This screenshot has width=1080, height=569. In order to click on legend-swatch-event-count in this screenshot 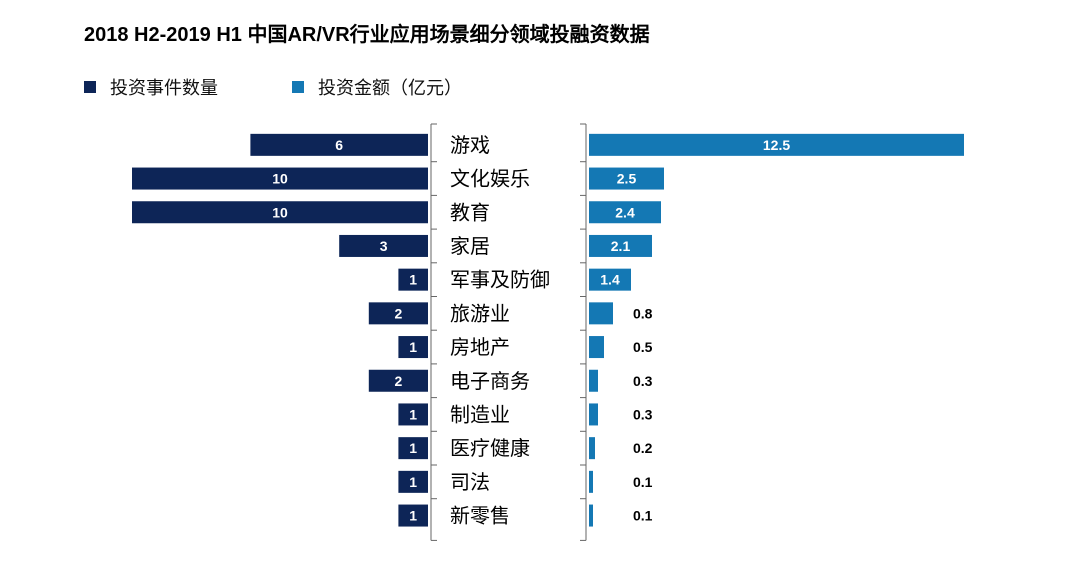, I will do `click(90, 87)`.